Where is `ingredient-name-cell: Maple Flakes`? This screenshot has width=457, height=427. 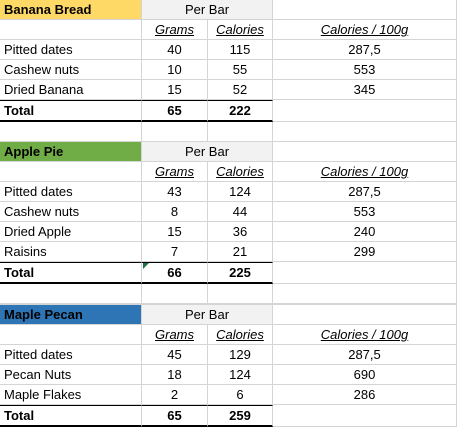
ingredient-name-cell: Maple Flakes is located at coordinates (71, 395).